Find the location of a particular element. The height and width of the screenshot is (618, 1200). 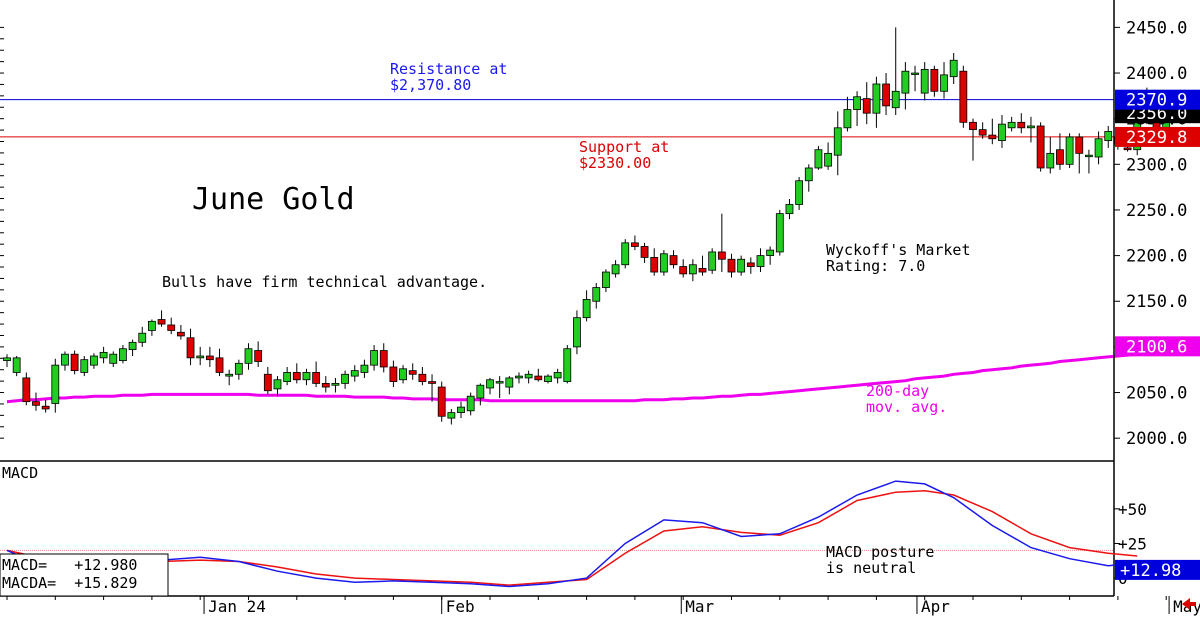

support-annotation: Support at $2330.00 is located at coordinates (624, 155).